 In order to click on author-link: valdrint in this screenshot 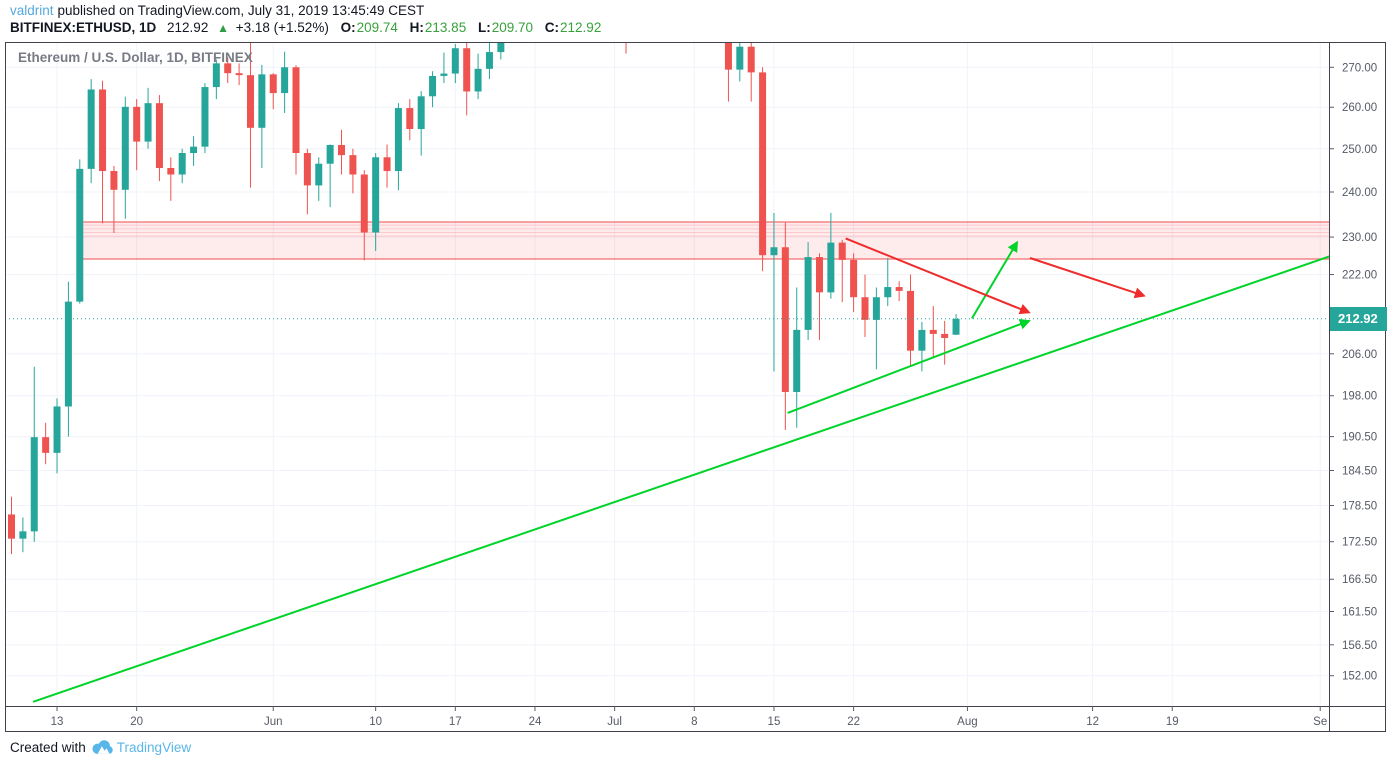, I will do `click(32, 10)`.